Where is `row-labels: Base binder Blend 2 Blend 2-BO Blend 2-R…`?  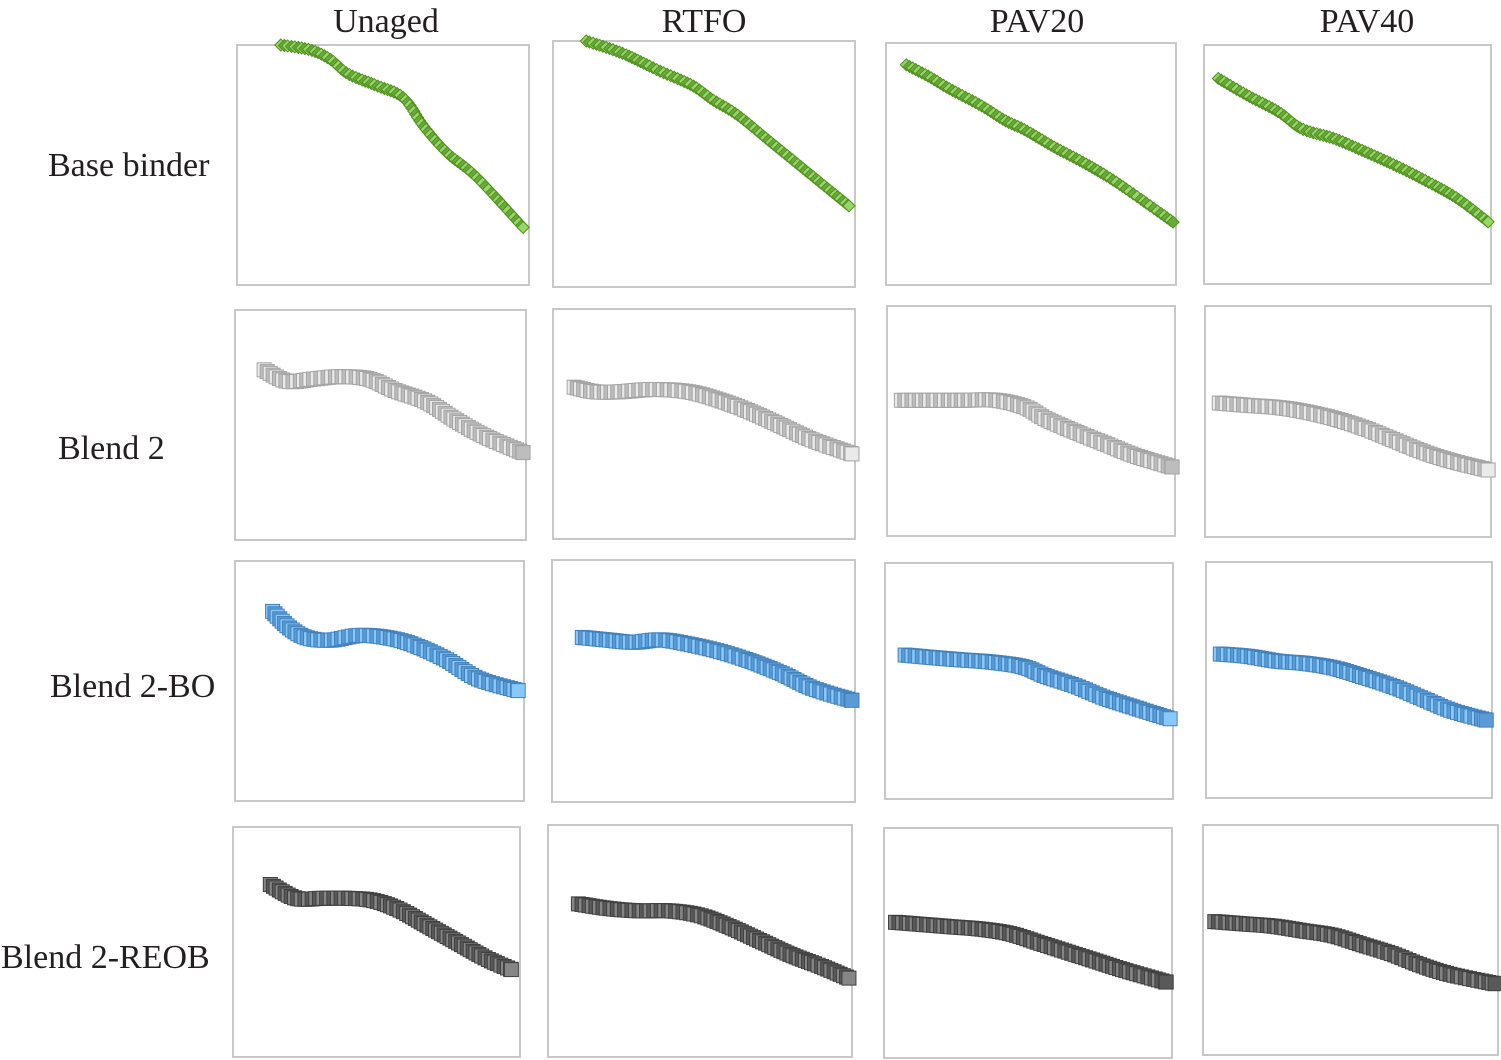 row-labels: Base binder Blend 2 Blend 2-BO Blend 2-R… is located at coordinates (108, 561).